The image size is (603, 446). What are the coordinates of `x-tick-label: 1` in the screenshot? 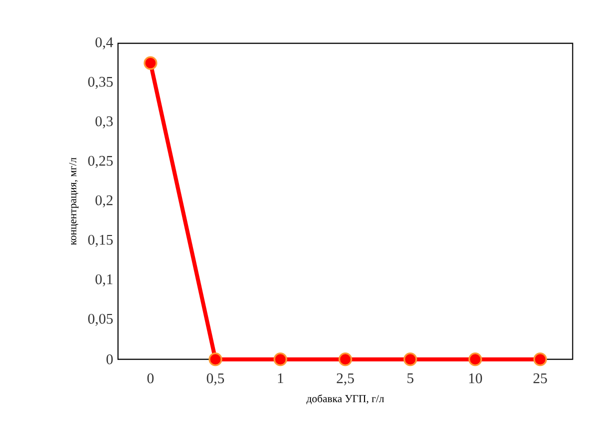 It's located at (281, 378).